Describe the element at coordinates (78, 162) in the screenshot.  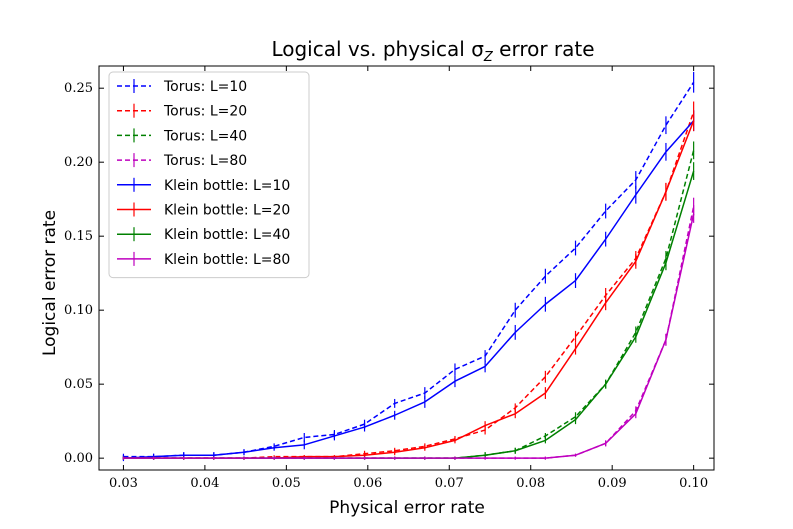
I see `y-tick-label: 0.20` at that location.